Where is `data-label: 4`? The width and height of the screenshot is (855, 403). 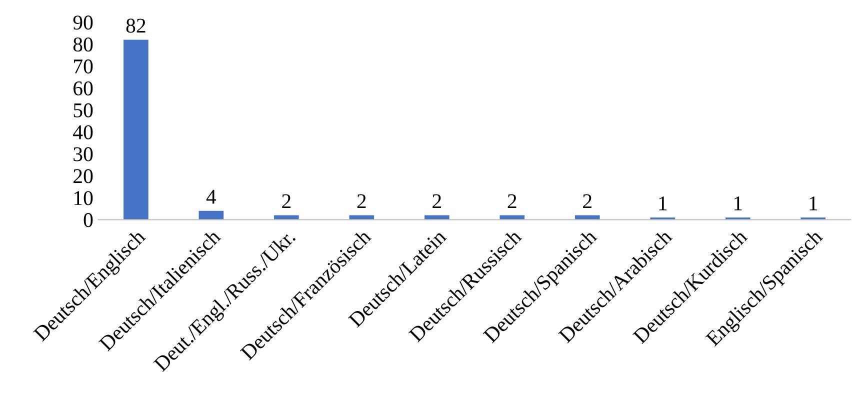 data-label: 4 is located at coordinates (211, 197).